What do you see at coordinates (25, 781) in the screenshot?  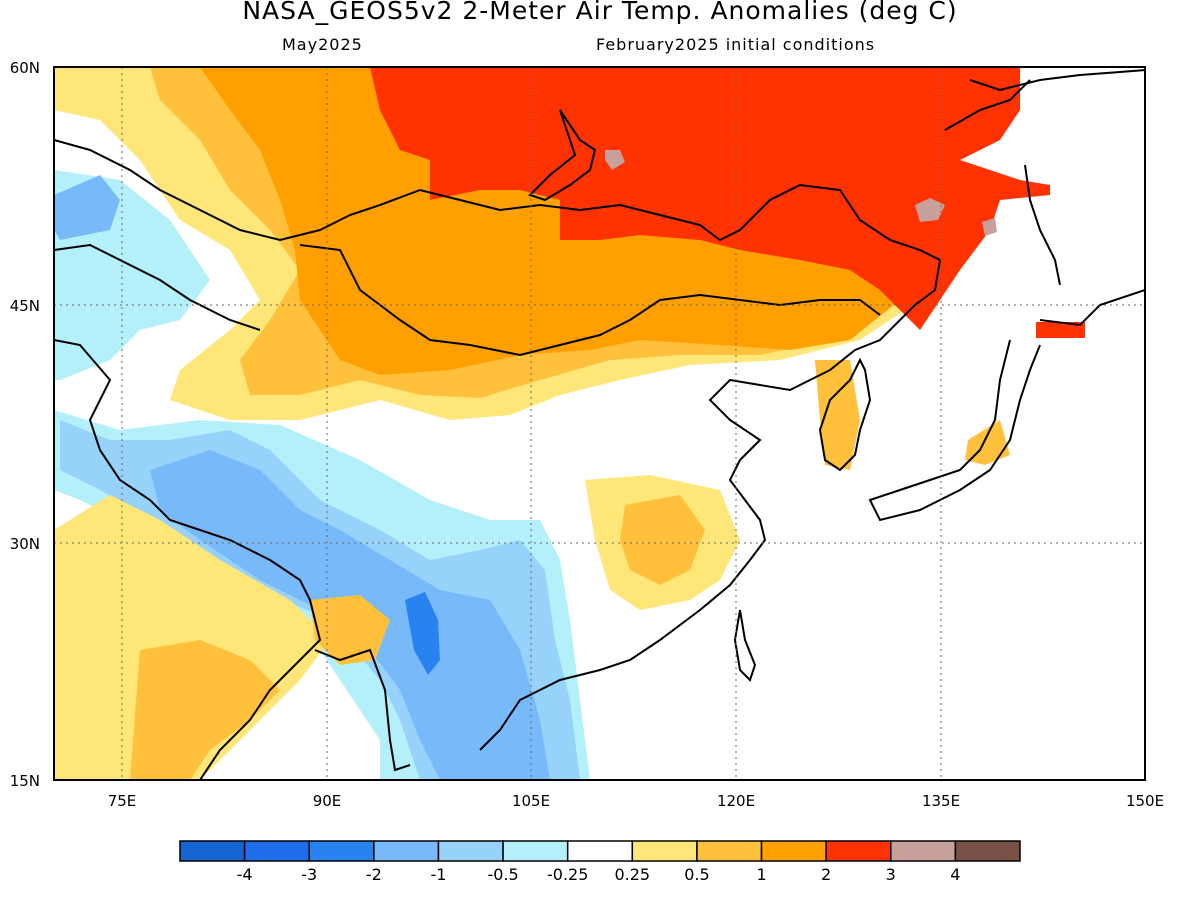 I see `lat-tick-label: 15N` at bounding box center [25, 781].